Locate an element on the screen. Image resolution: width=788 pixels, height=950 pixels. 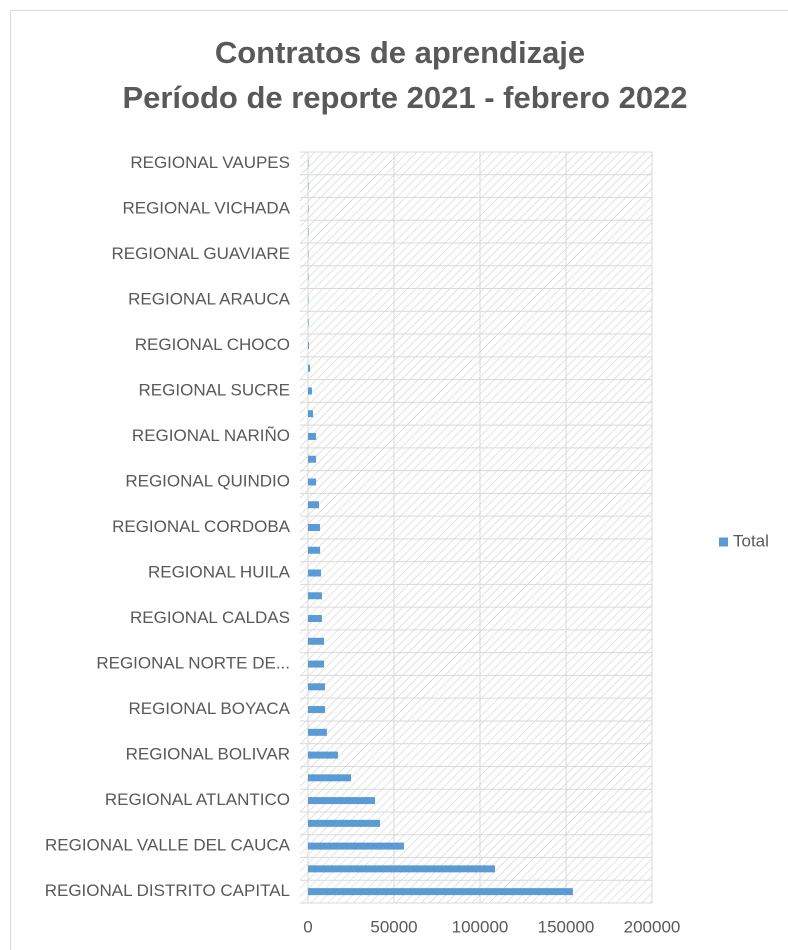
y-tick-label: REGIONAL ATLANTICO is located at coordinates (197, 799).